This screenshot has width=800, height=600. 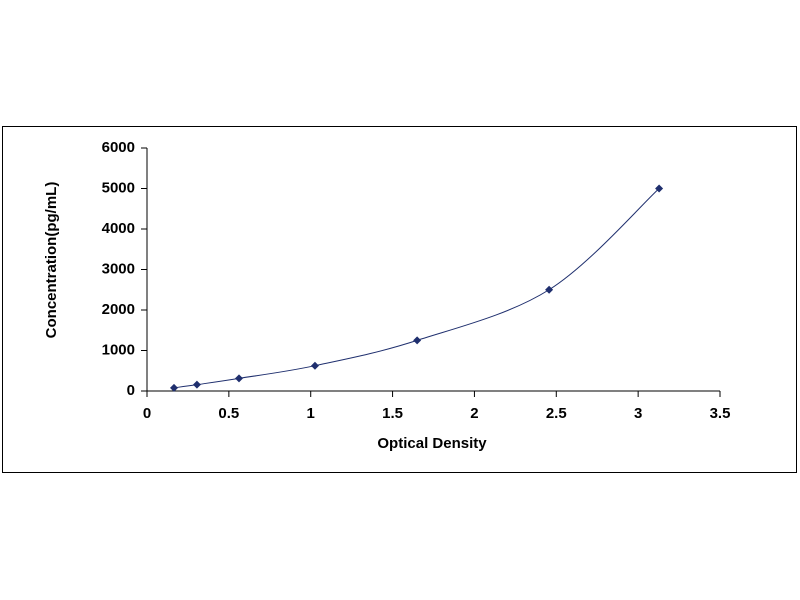 I want to click on x-tick-label: 2.5, so click(x=556, y=413).